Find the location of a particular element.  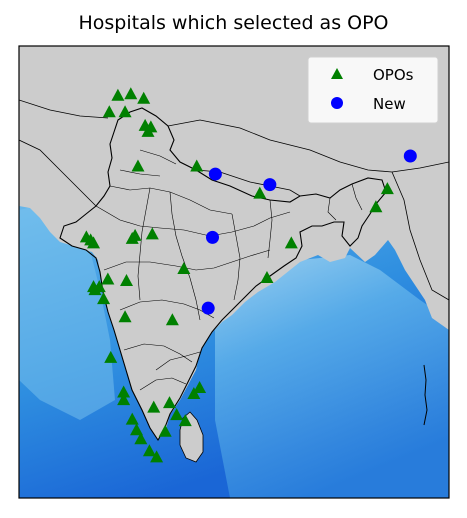

legend-marker-circle is located at coordinates (337, 103).